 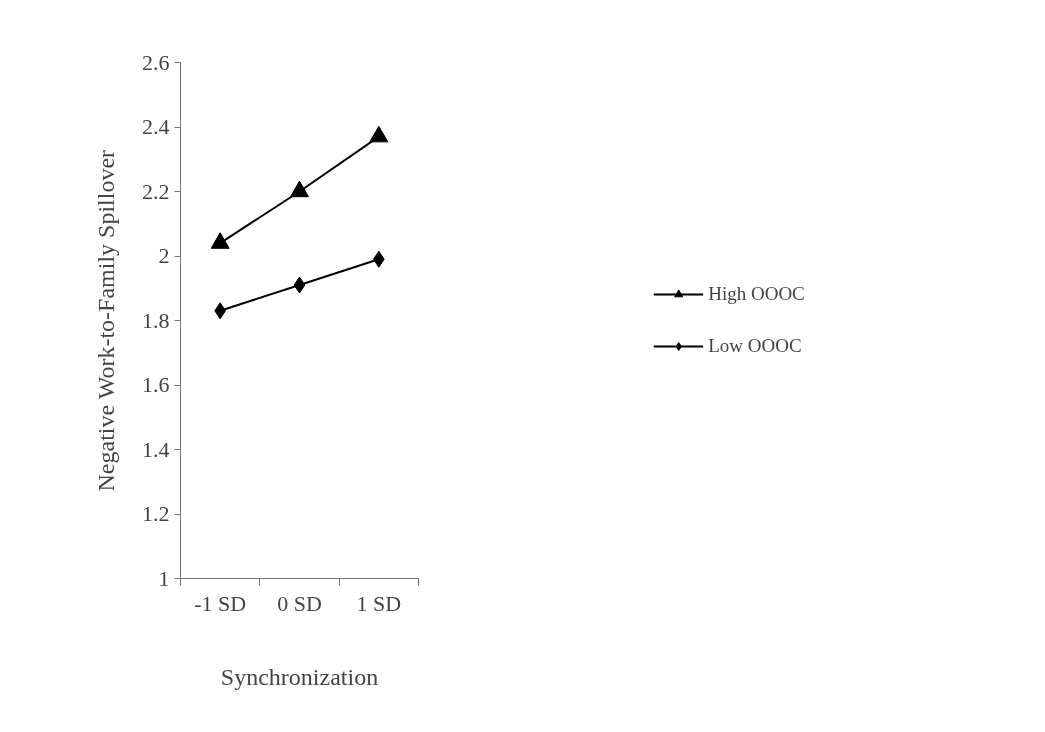 What do you see at coordinates (106, 320) in the screenshot?
I see `y-axis-title: Negative Work-to-Family Spillover` at bounding box center [106, 320].